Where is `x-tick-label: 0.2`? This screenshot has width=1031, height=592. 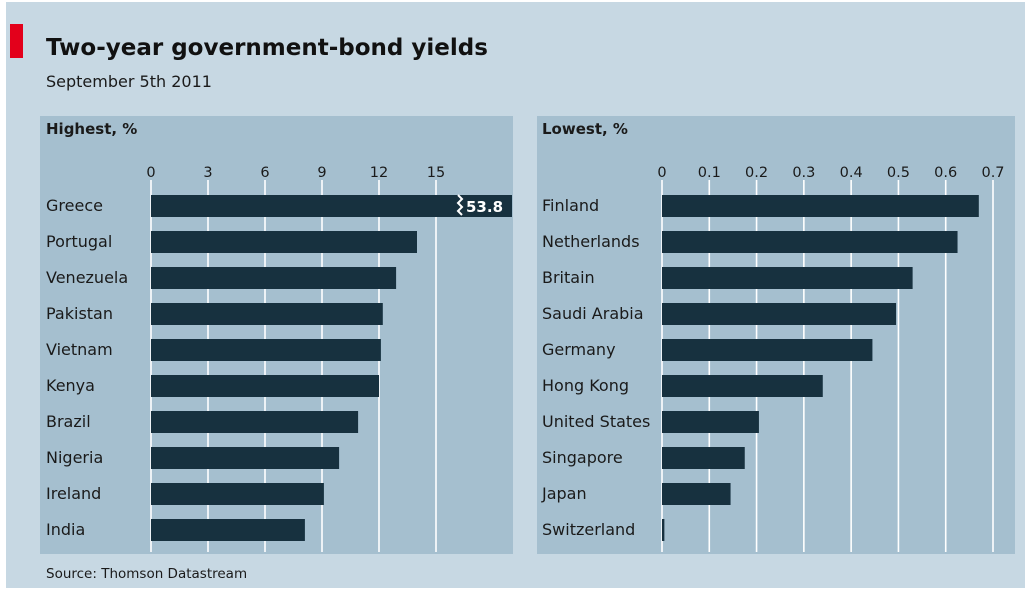
x-tick-label: 0.2 is located at coordinates (756, 173).